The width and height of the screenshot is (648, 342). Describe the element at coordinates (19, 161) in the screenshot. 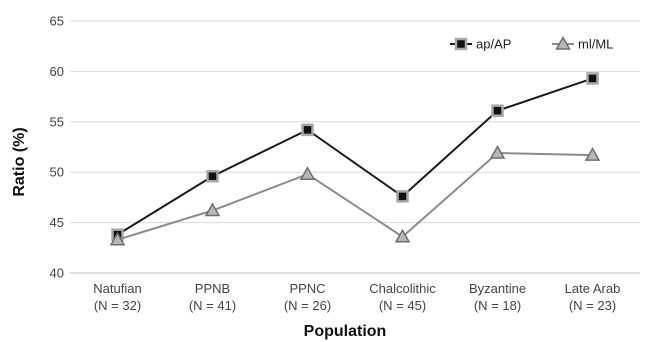

I see `y-axis-title: Ratio (%)` at that location.